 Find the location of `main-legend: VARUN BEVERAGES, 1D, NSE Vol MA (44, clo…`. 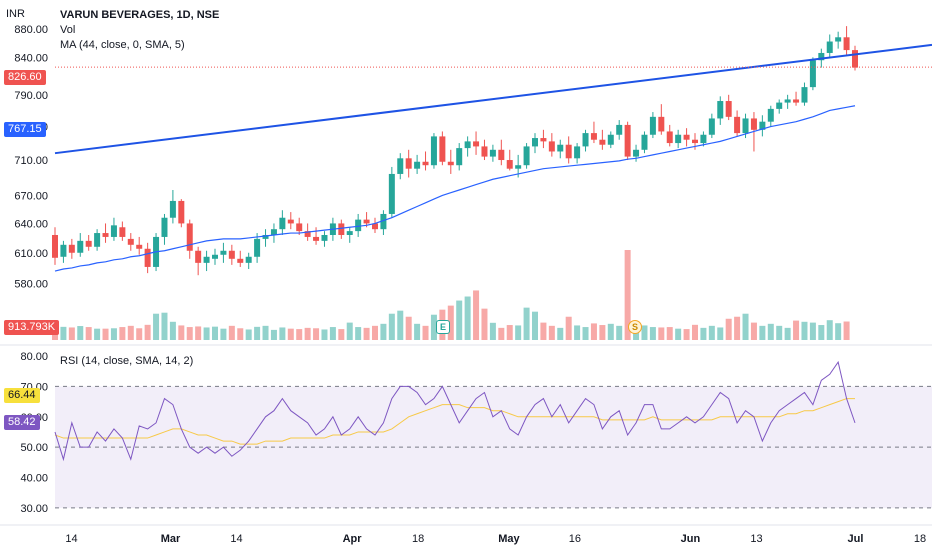

main-legend: VARUN BEVERAGES, 1D, NSE Vol MA (44, clo… is located at coordinates (139, 30).